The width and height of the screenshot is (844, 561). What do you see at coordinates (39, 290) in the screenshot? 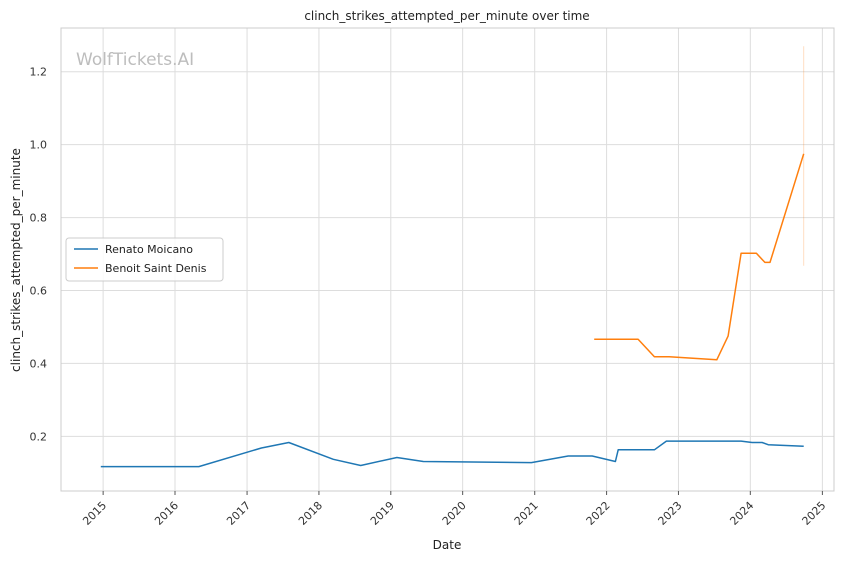
I see `y-tick-label: 0.6` at bounding box center [39, 290].